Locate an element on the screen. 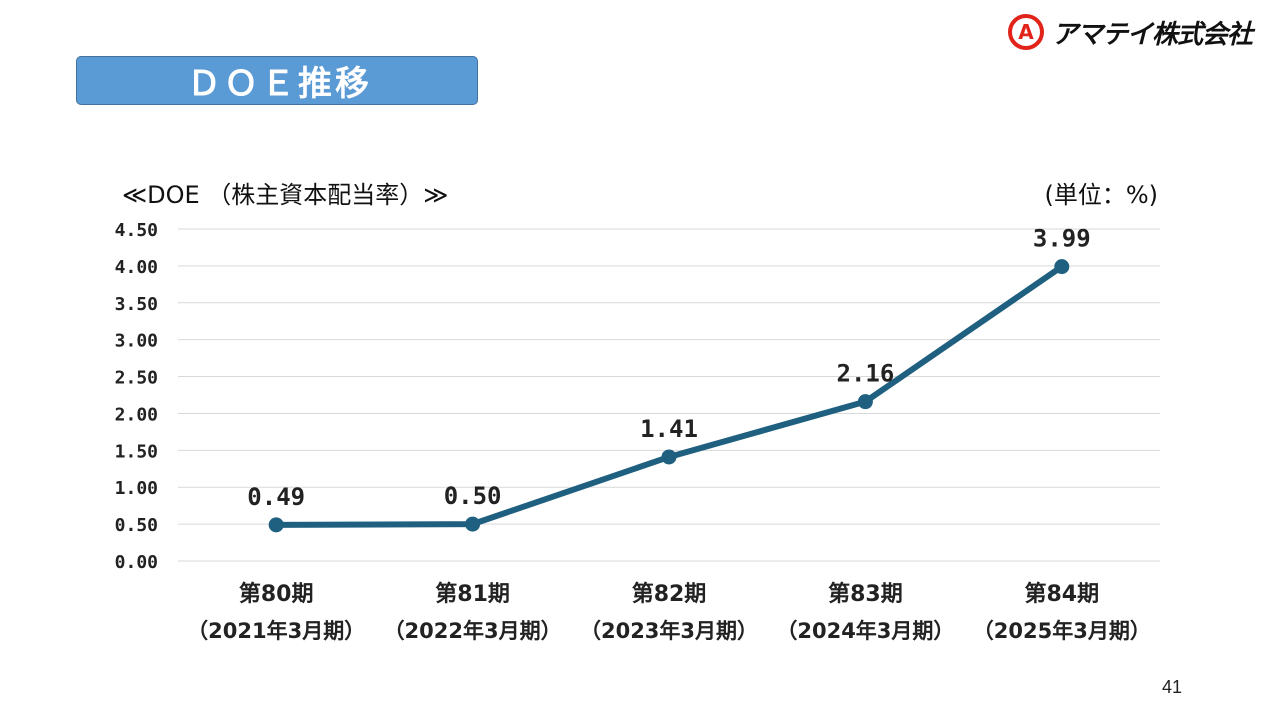 This screenshot has width=1280, height=720. logo-a-icon: A is located at coordinates (1025, 32).